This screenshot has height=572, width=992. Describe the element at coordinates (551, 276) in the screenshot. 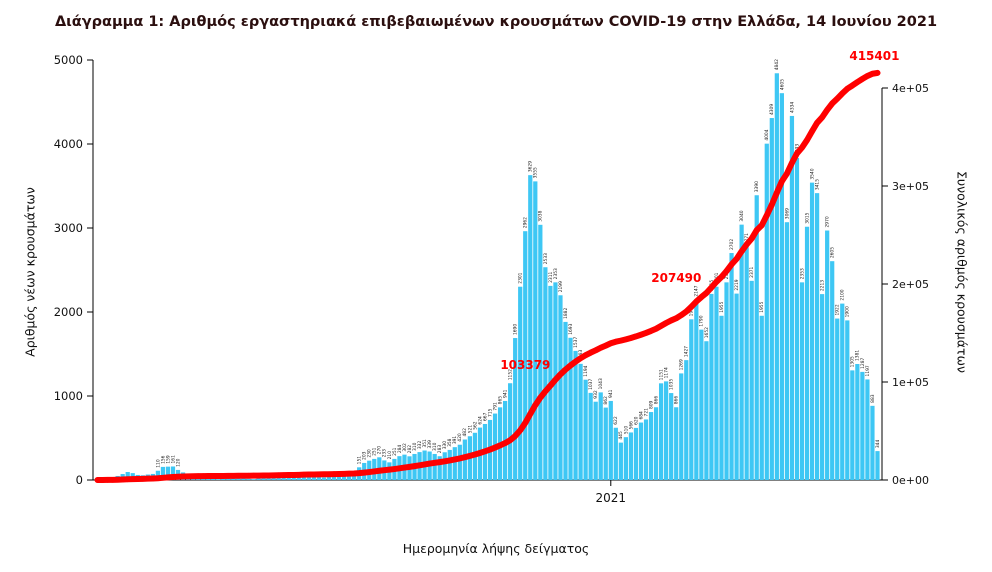

I see `bar-value-label: 2311` at that location.